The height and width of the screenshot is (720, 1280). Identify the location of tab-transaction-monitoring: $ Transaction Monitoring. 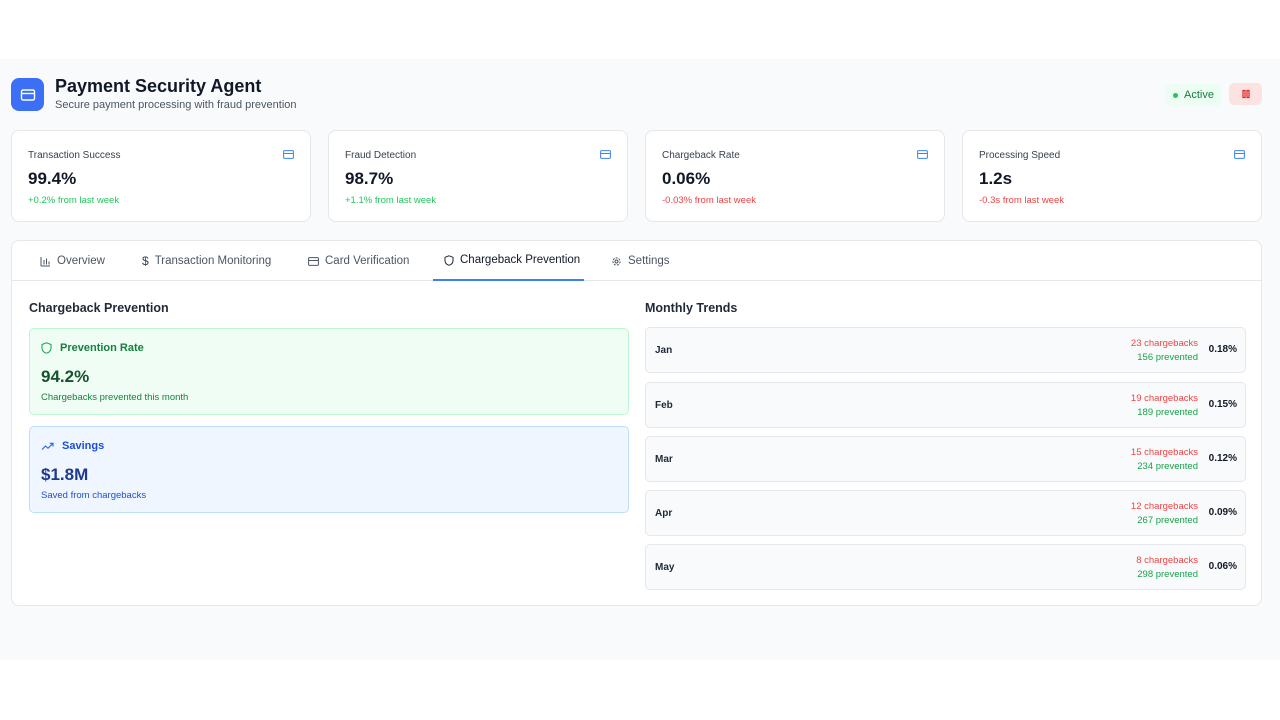
(206, 261).